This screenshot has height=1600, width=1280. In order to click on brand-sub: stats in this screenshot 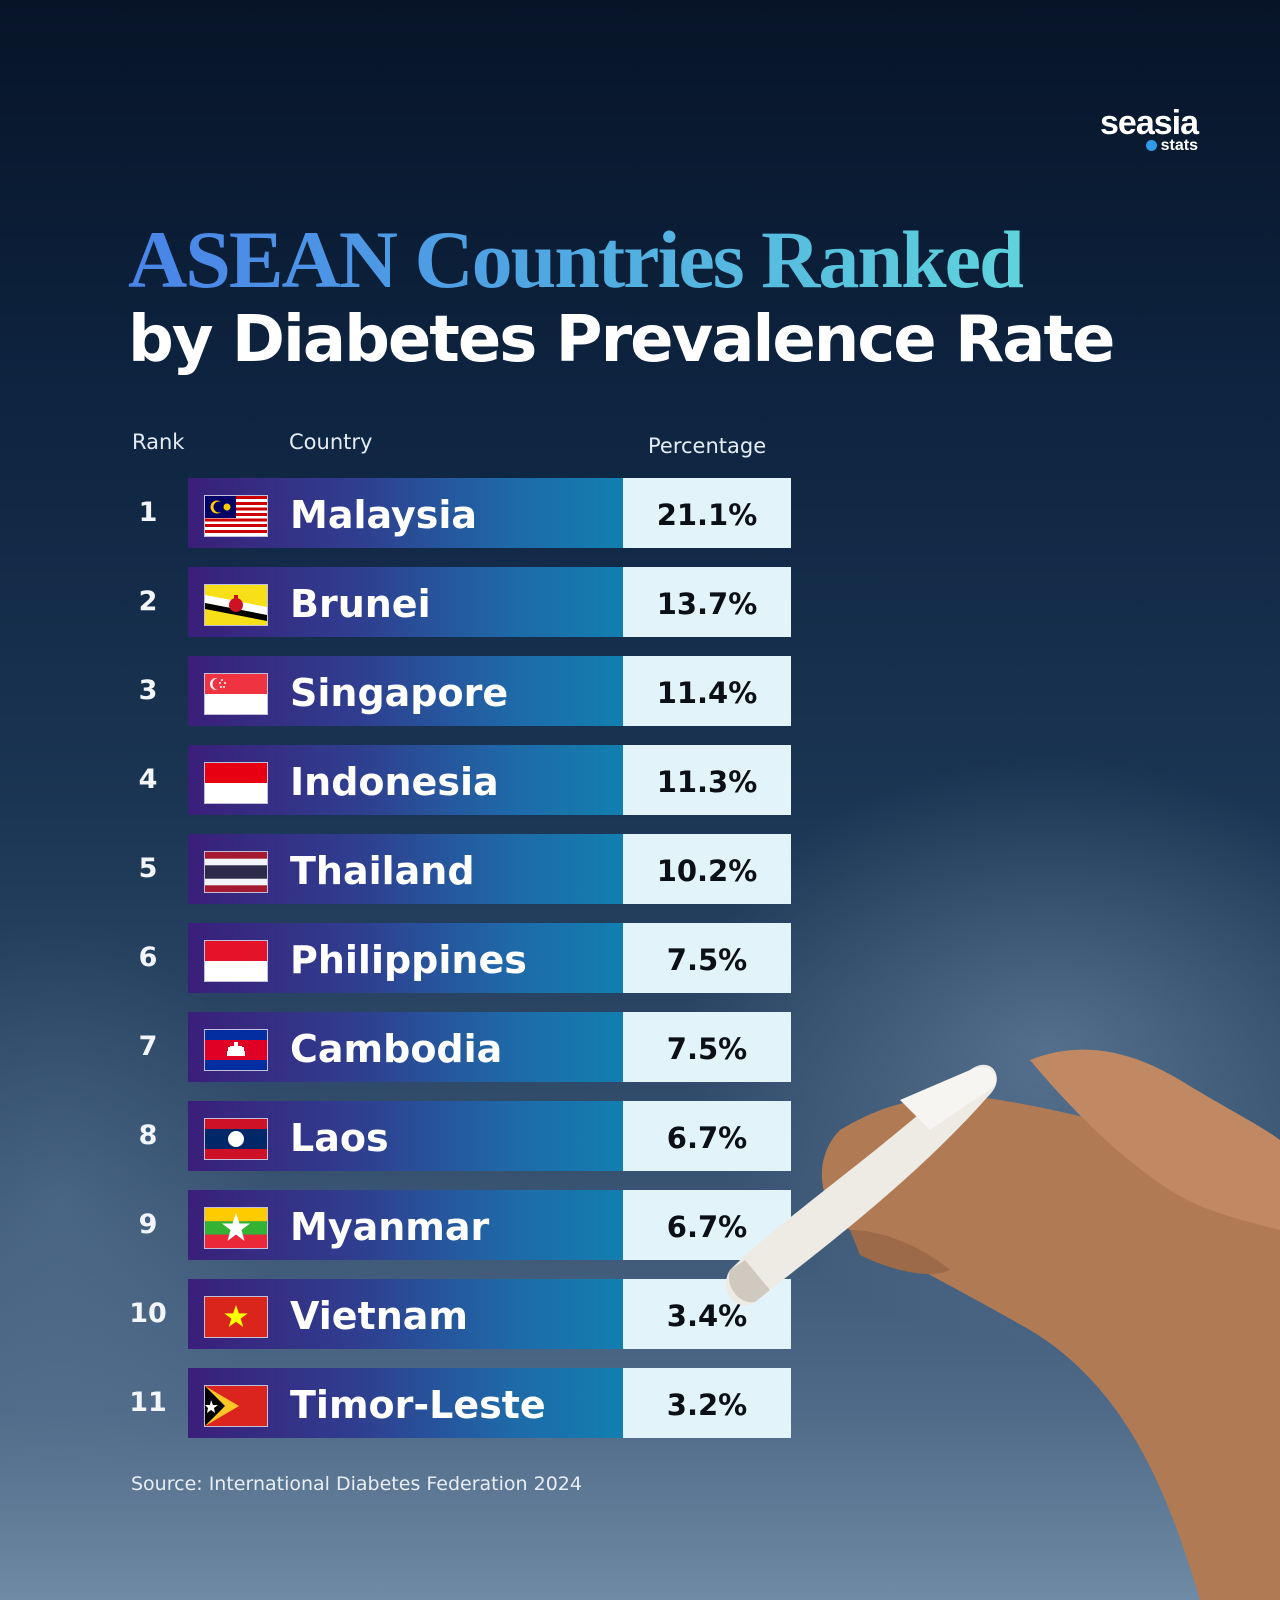, I will do `click(1149, 146)`.